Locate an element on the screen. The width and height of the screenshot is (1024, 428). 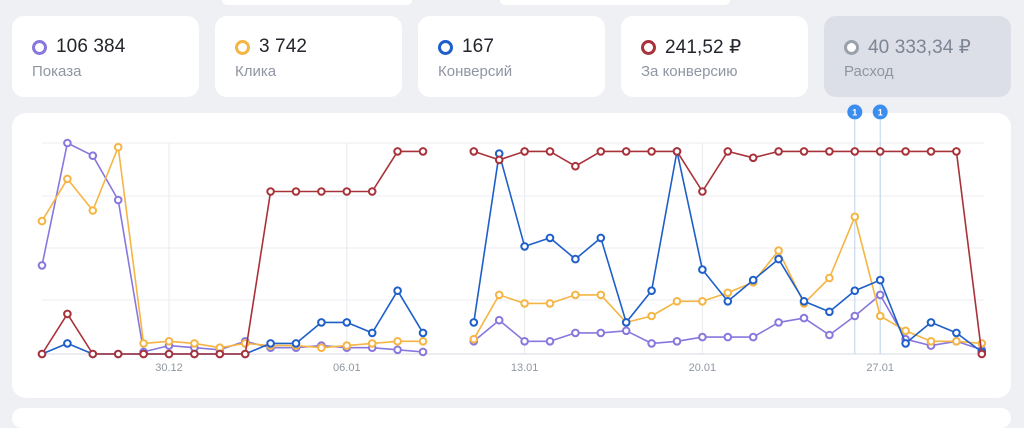
metric-card-impressions: 106 384 Показа is located at coordinates (105, 56).